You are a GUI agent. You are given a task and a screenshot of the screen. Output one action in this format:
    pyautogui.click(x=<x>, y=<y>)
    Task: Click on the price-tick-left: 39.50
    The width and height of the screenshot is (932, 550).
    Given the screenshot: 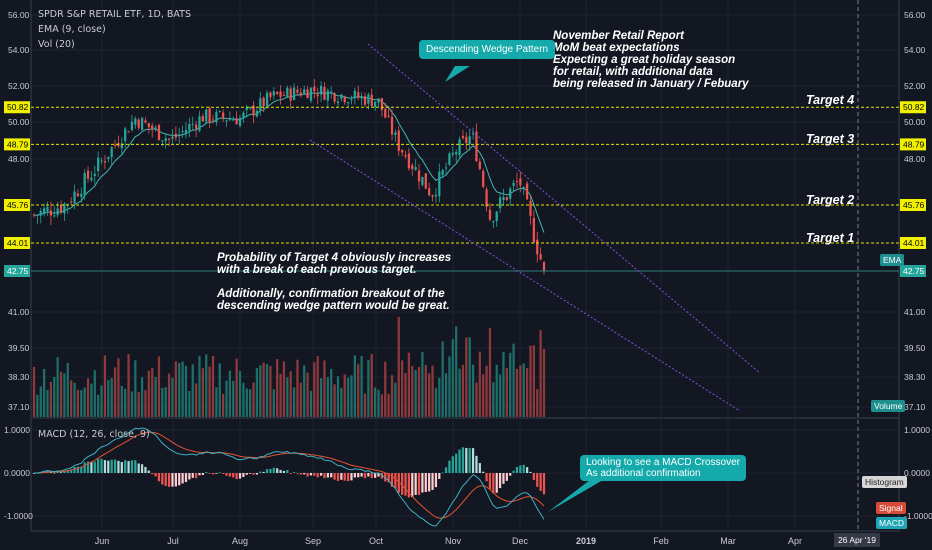 What is the action you would take?
    pyautogui.click(x=19, y=348)
    